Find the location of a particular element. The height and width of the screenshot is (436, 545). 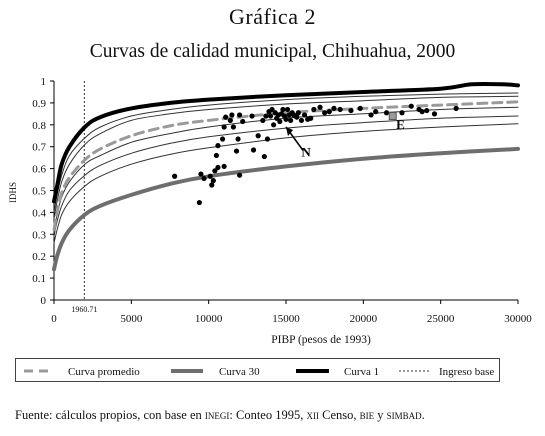

footnote-simbad: simbad is located at coordinates (404, 415).